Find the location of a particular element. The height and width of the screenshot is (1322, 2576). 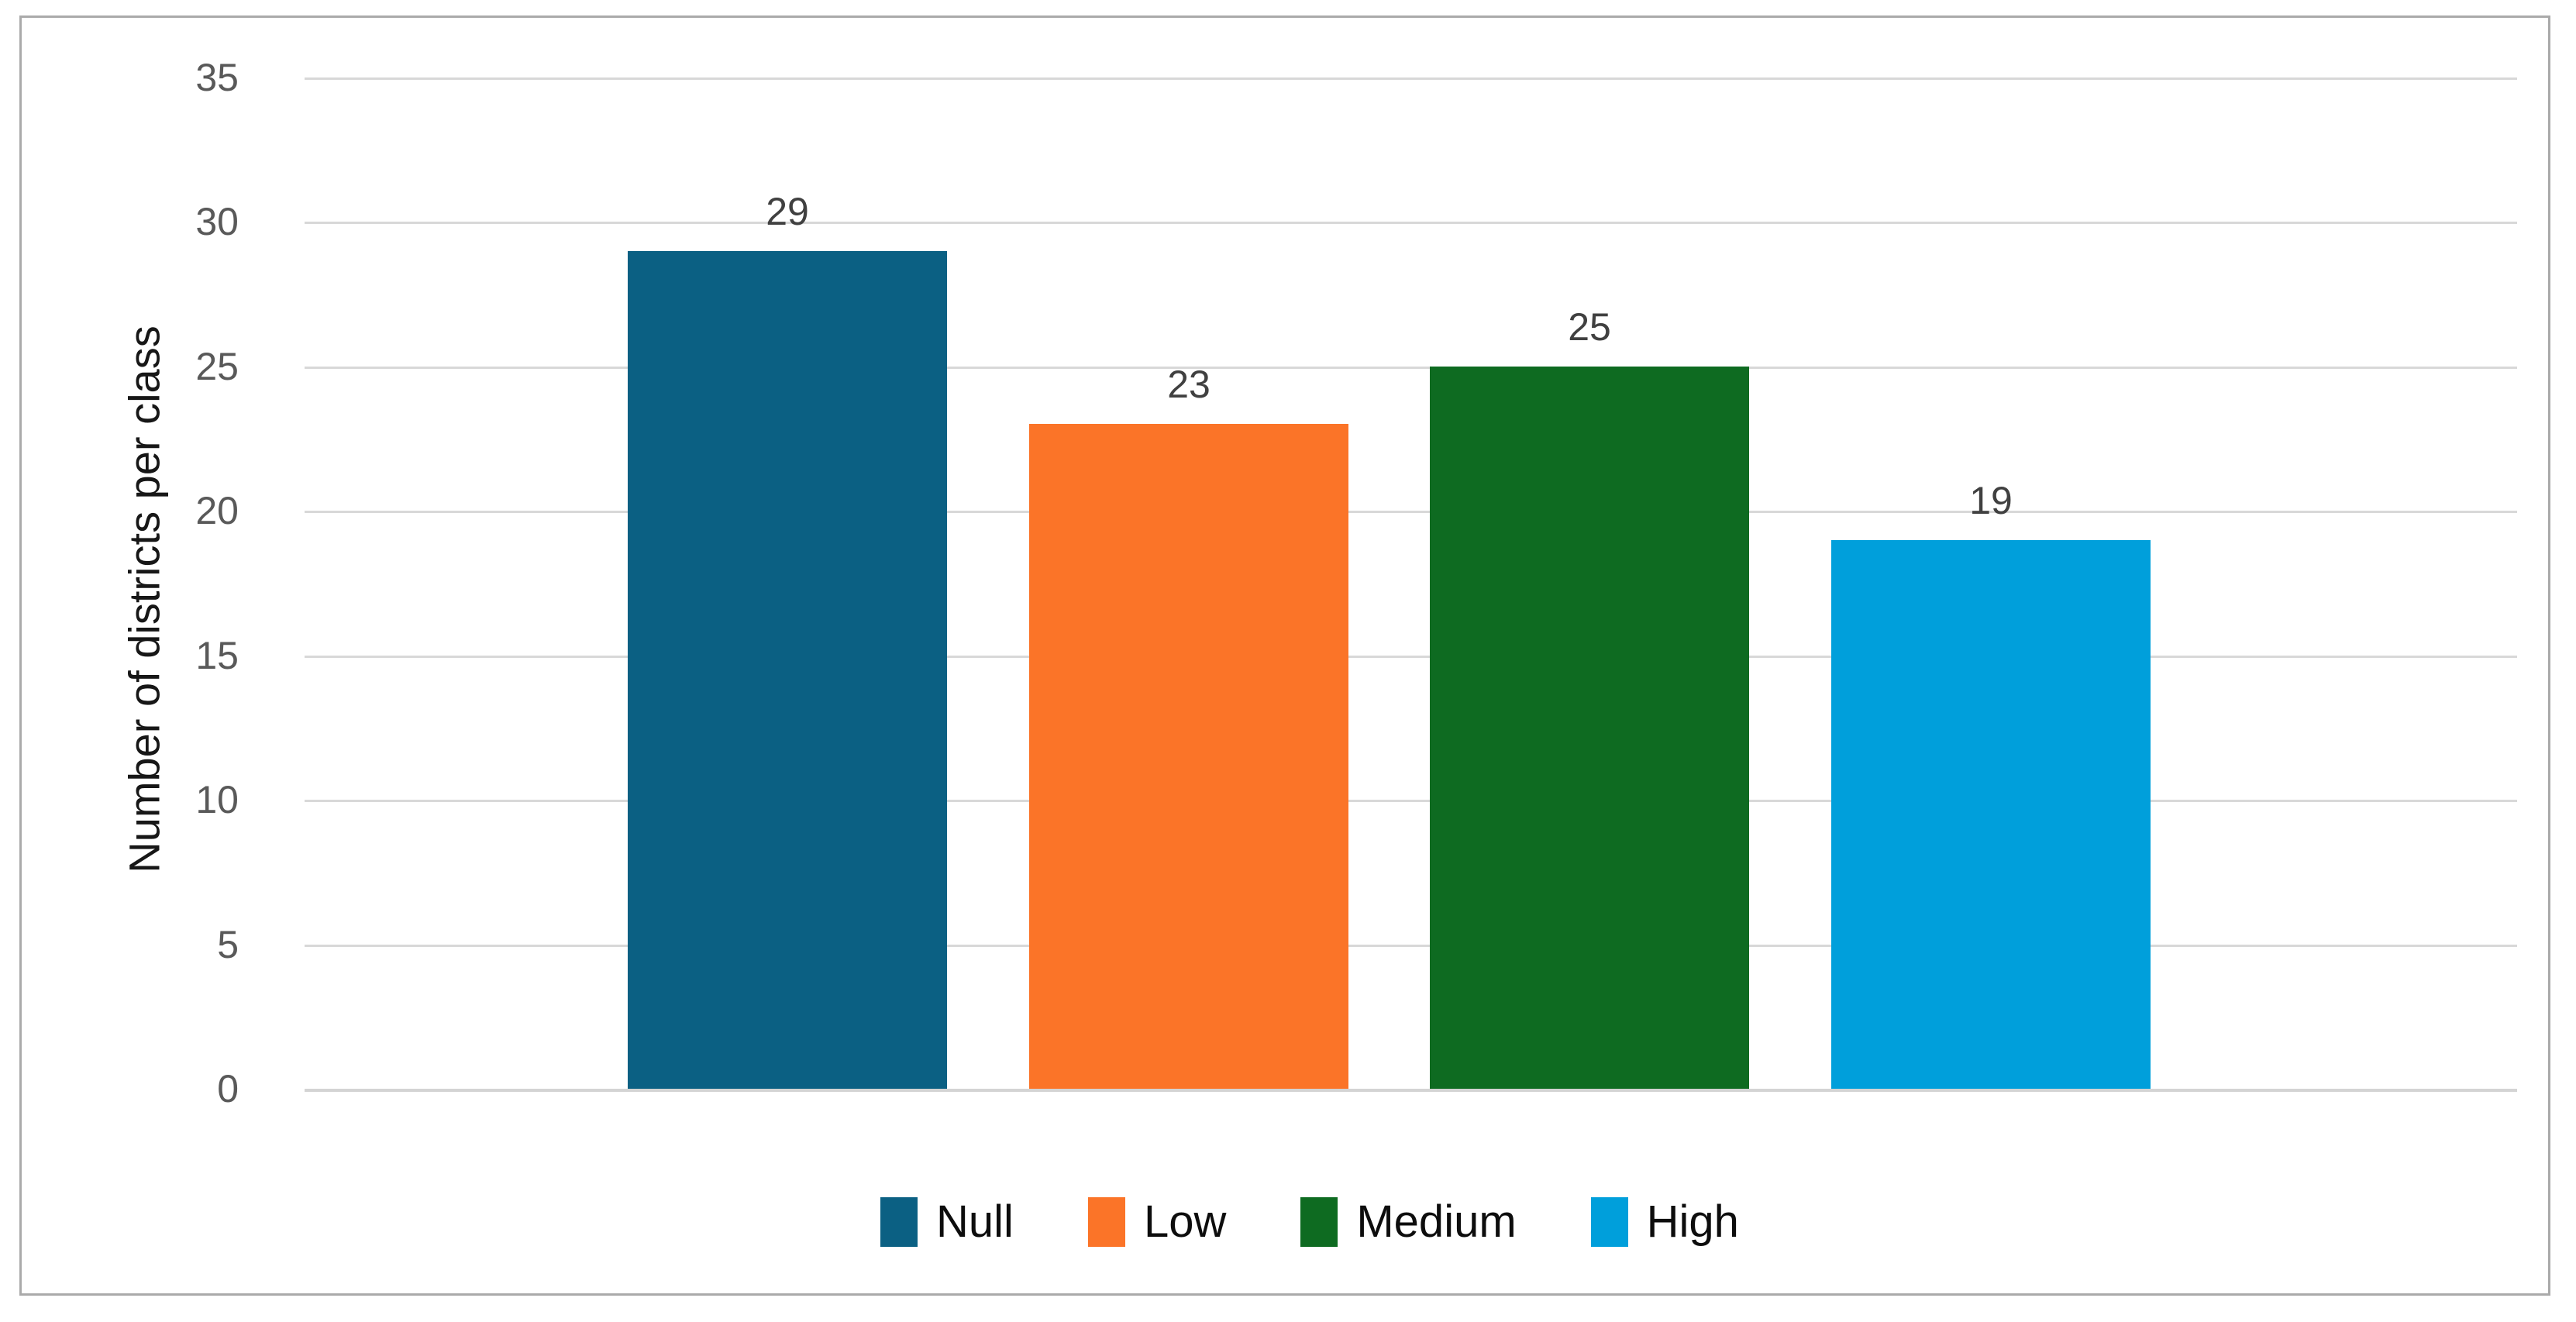

y-tick-label-15: 15 is located at coordinates (217, 655).